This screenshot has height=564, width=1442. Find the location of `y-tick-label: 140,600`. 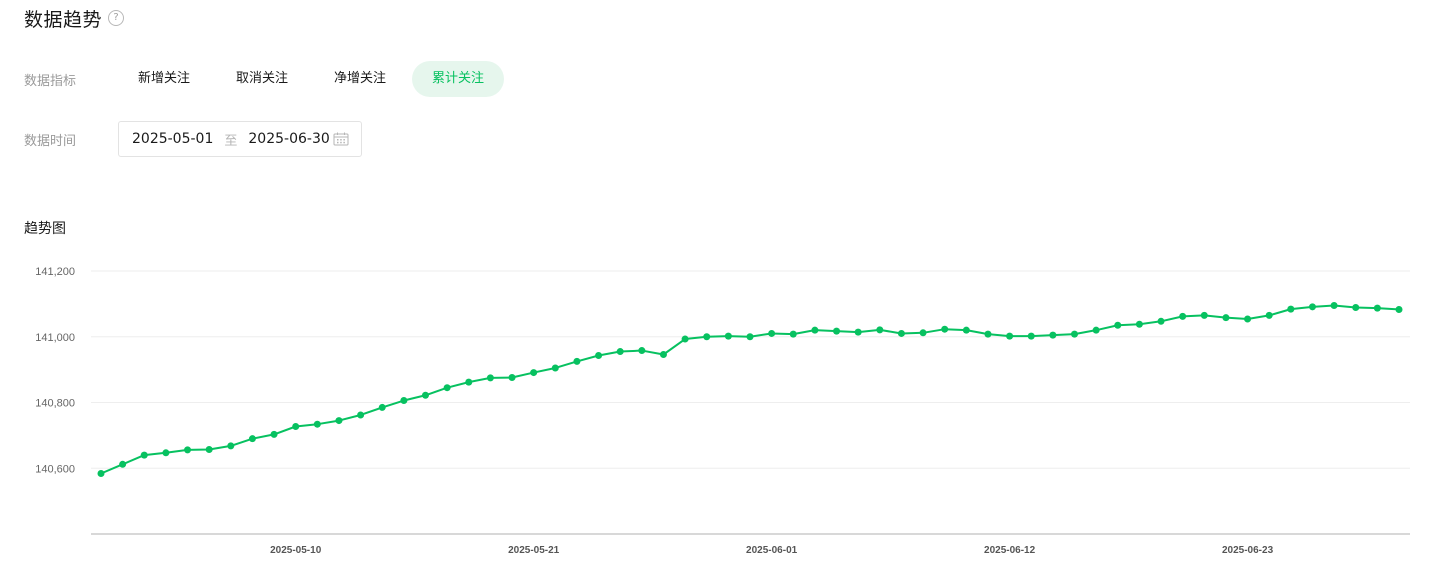

y-tick-label: 140,600 is located at coordinates (55, 469).